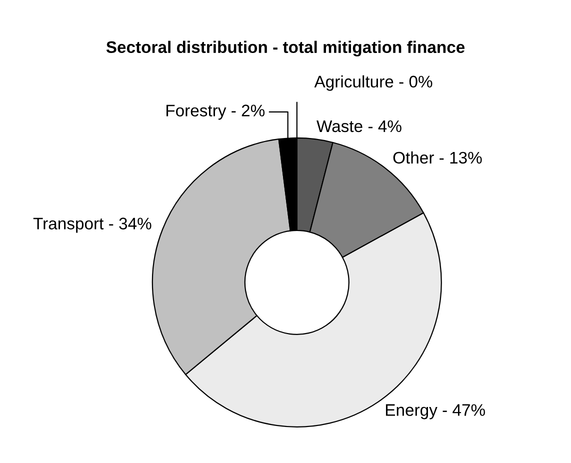 This screenshot has width=571, height=463. Describe the element at coordinates (359, 126) in the screenshot. I see `slice-label: Waste - 4%` at that location.